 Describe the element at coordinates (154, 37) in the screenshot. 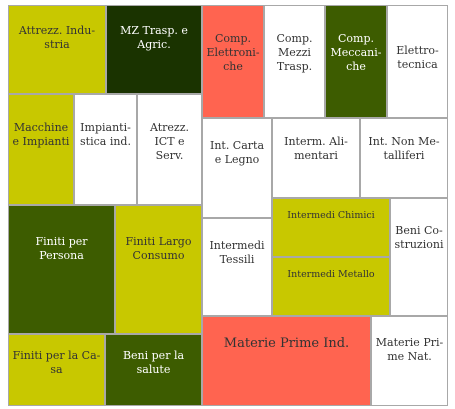

I see `treemap-tile-label: MZ Trasp. e Agric.` at that location.